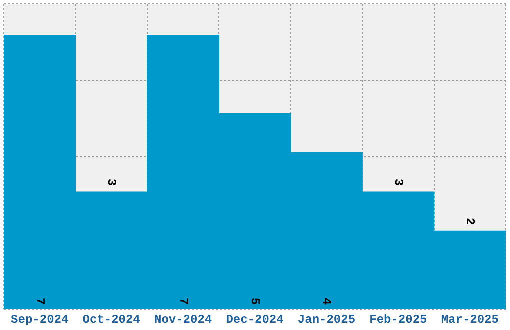  I want to click on x-tick-label: Dec-2024, so click(255, 319).